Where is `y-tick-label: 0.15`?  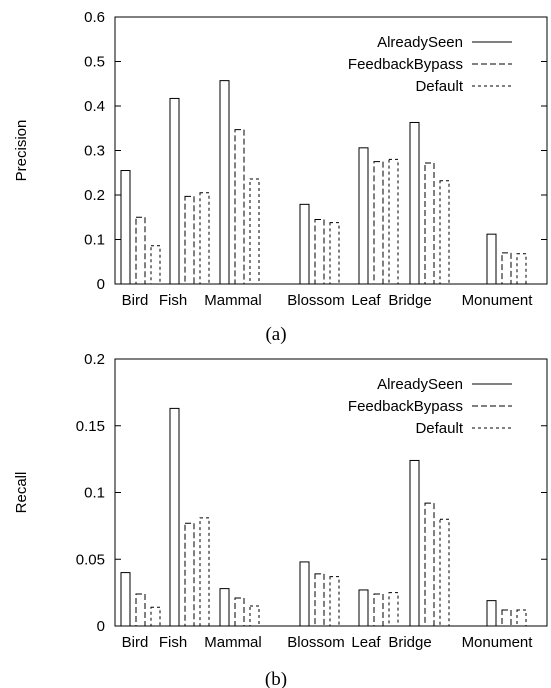
y-tick-label: 0.15 is located at coordinates (90, 426).